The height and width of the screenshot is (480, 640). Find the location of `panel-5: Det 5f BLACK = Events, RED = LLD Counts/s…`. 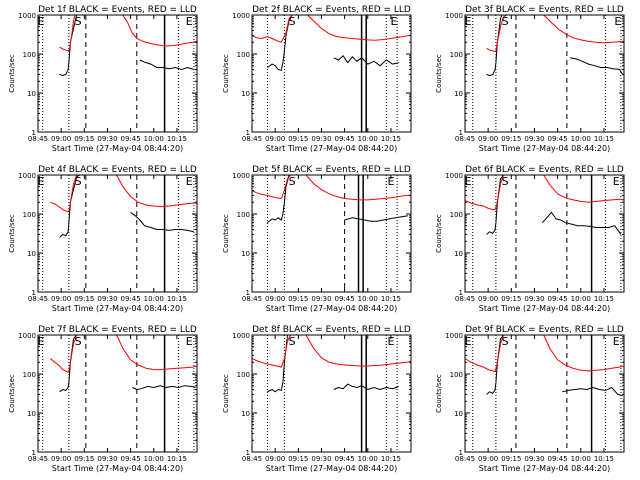

panel-5: Det 5f BLACK = Events, RED = LLD Counts/s… is located at coordinates (317, 239).